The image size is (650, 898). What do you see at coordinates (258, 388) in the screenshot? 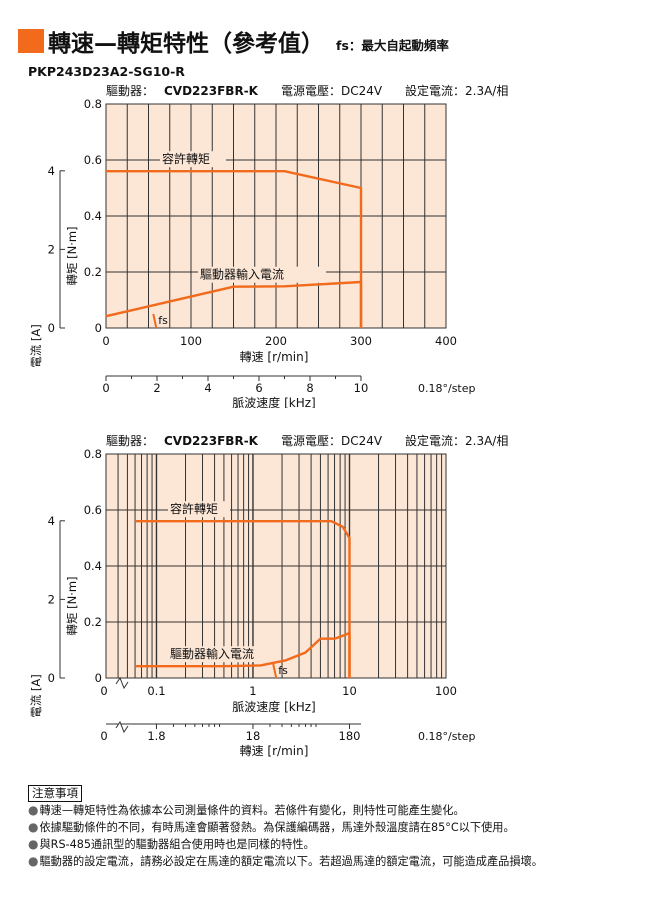
I see `khz-tick-label: 6` at bounding box center [258, 388].